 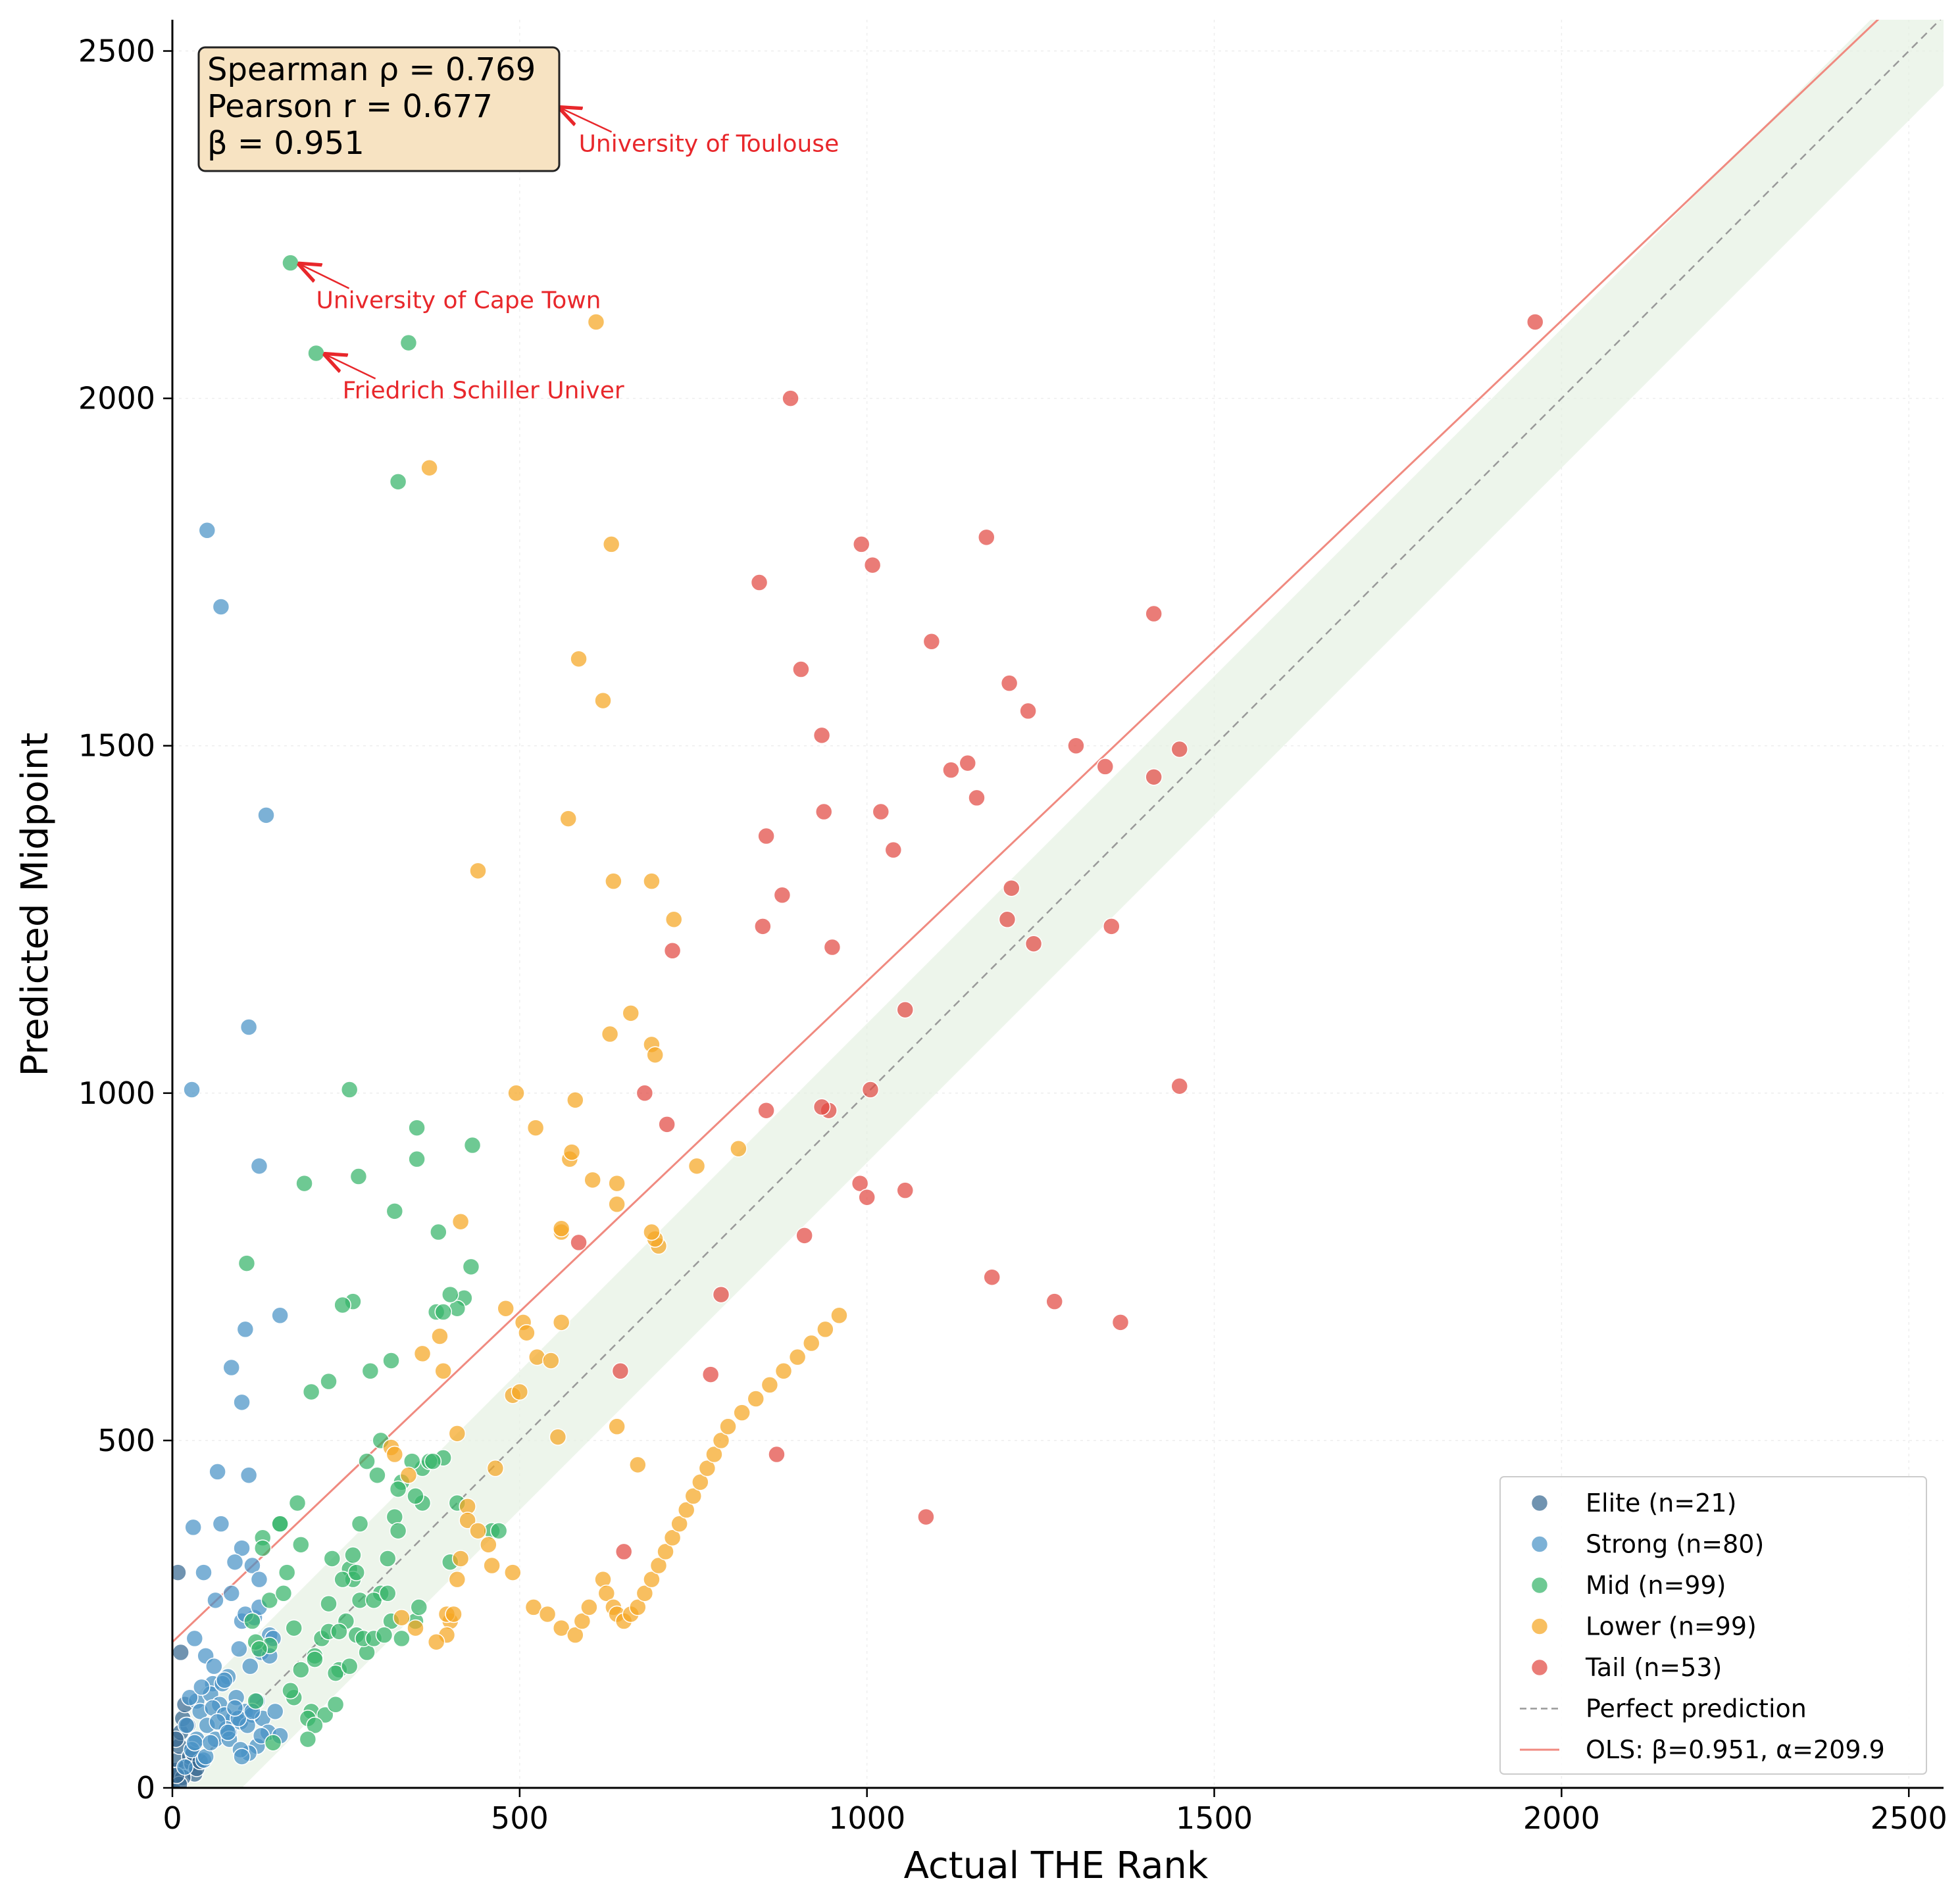 What do you see at coordinates (1672, 1626) in the screenshot?
I see `legend-label-3: Lower (n=99)` at bounding box center [1672, 1626].